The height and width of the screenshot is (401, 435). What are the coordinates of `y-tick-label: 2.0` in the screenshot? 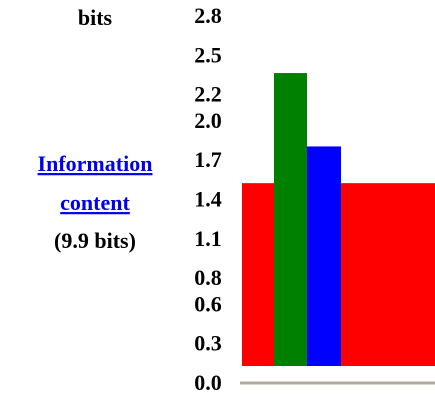 It's located at (208, 120).